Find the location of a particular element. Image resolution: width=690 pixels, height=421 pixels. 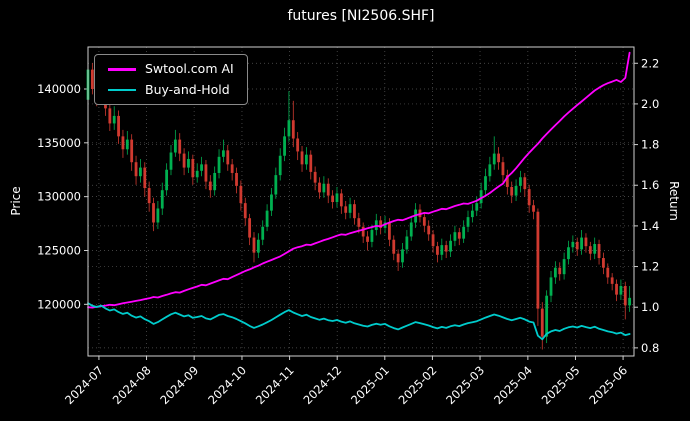

ai-legend-label: Swtool.com AI is located at coordinates (189, 68).